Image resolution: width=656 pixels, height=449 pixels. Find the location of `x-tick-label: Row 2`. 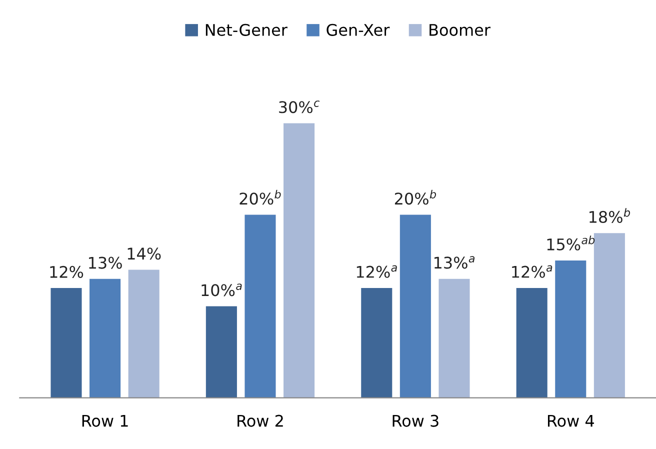

x-tick-label: Row 2 is located at coordinates (260, 420).